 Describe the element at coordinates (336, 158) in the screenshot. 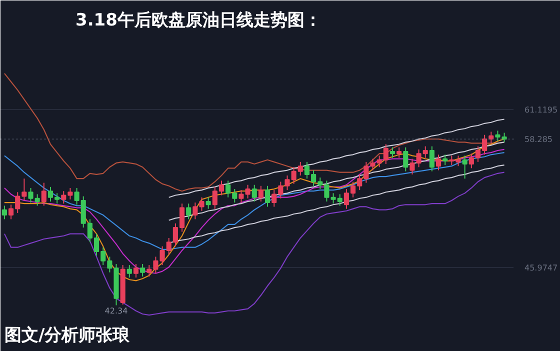

I see `line-series` at that location.